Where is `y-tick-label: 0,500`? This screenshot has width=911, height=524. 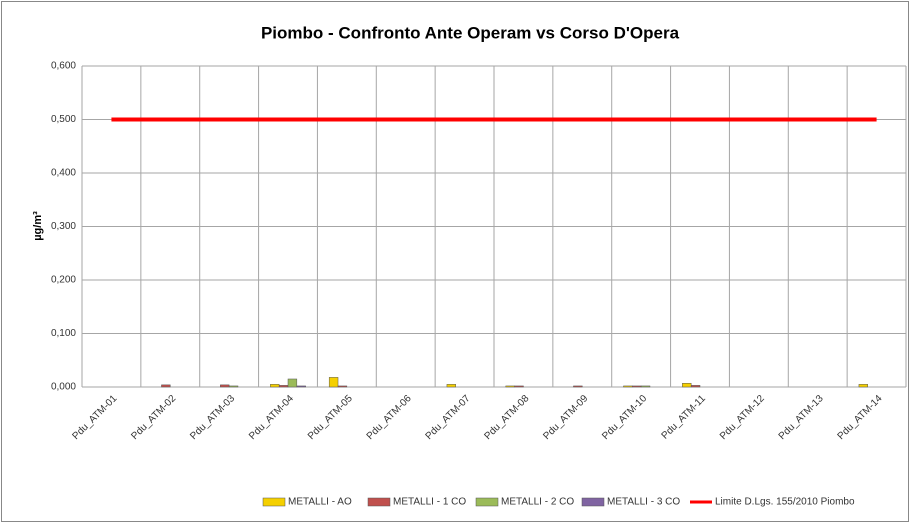 y-tick-label: 0,500 is located at coordinates (63, 119).